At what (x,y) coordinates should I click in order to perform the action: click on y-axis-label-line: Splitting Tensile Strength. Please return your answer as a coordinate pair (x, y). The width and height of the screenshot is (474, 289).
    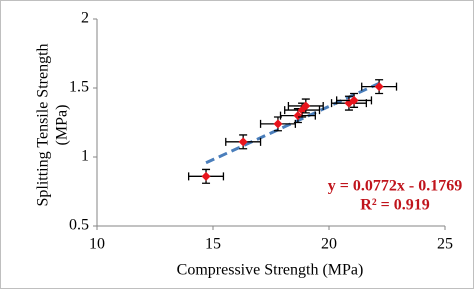
    Looking at the image, I should click on (43, 124).